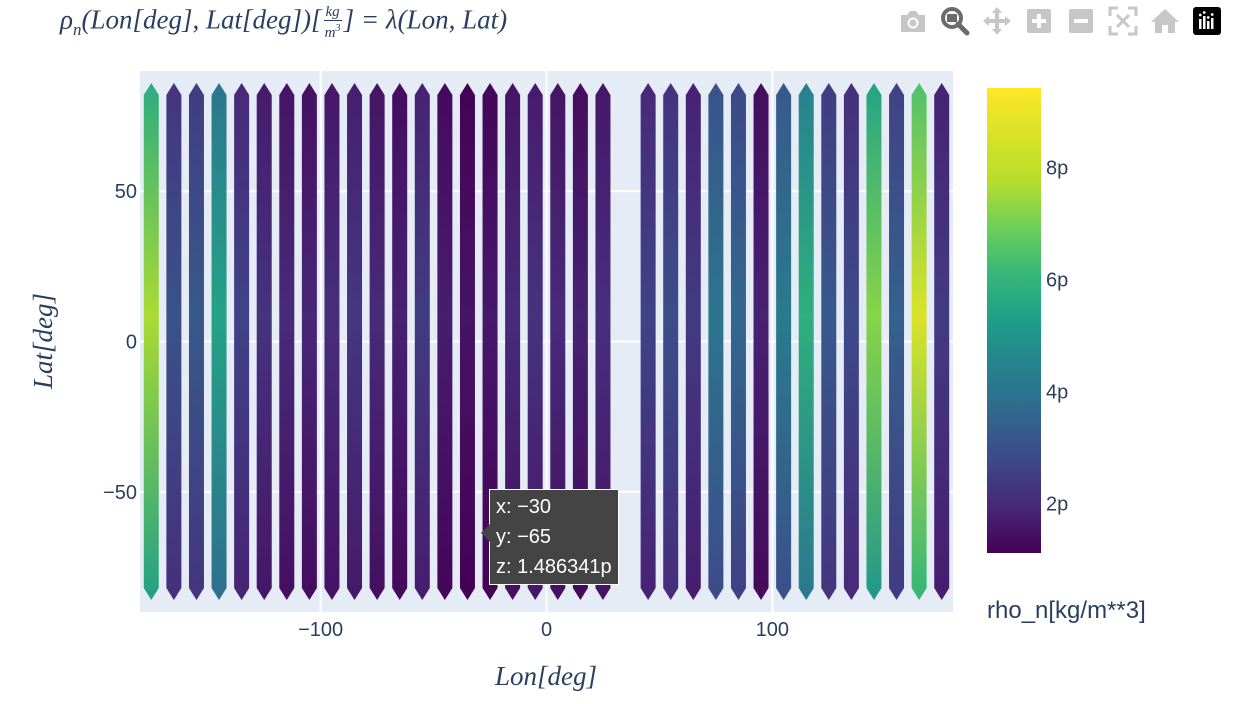 The image size is (1239, 704). I want to click on tooltip-y: y: −65, so click(524, 537).